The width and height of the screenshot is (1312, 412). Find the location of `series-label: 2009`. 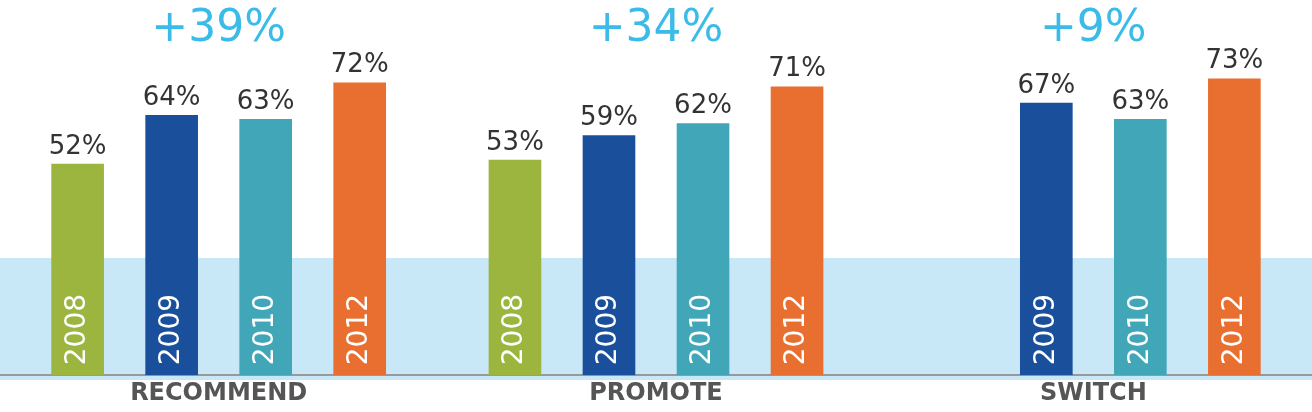

series-label: 2009 is located at coordinates (169, 329).